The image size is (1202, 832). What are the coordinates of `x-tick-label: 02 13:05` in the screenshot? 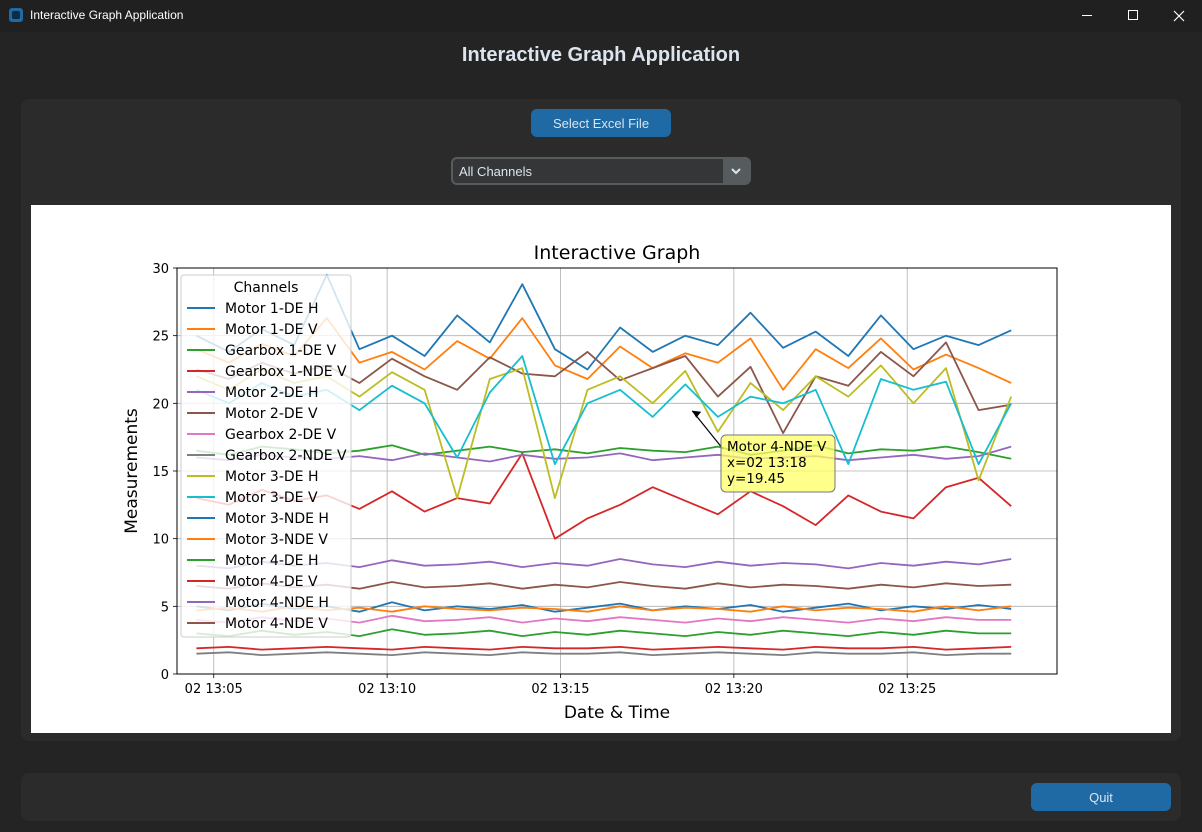 It's located at (214, 689).